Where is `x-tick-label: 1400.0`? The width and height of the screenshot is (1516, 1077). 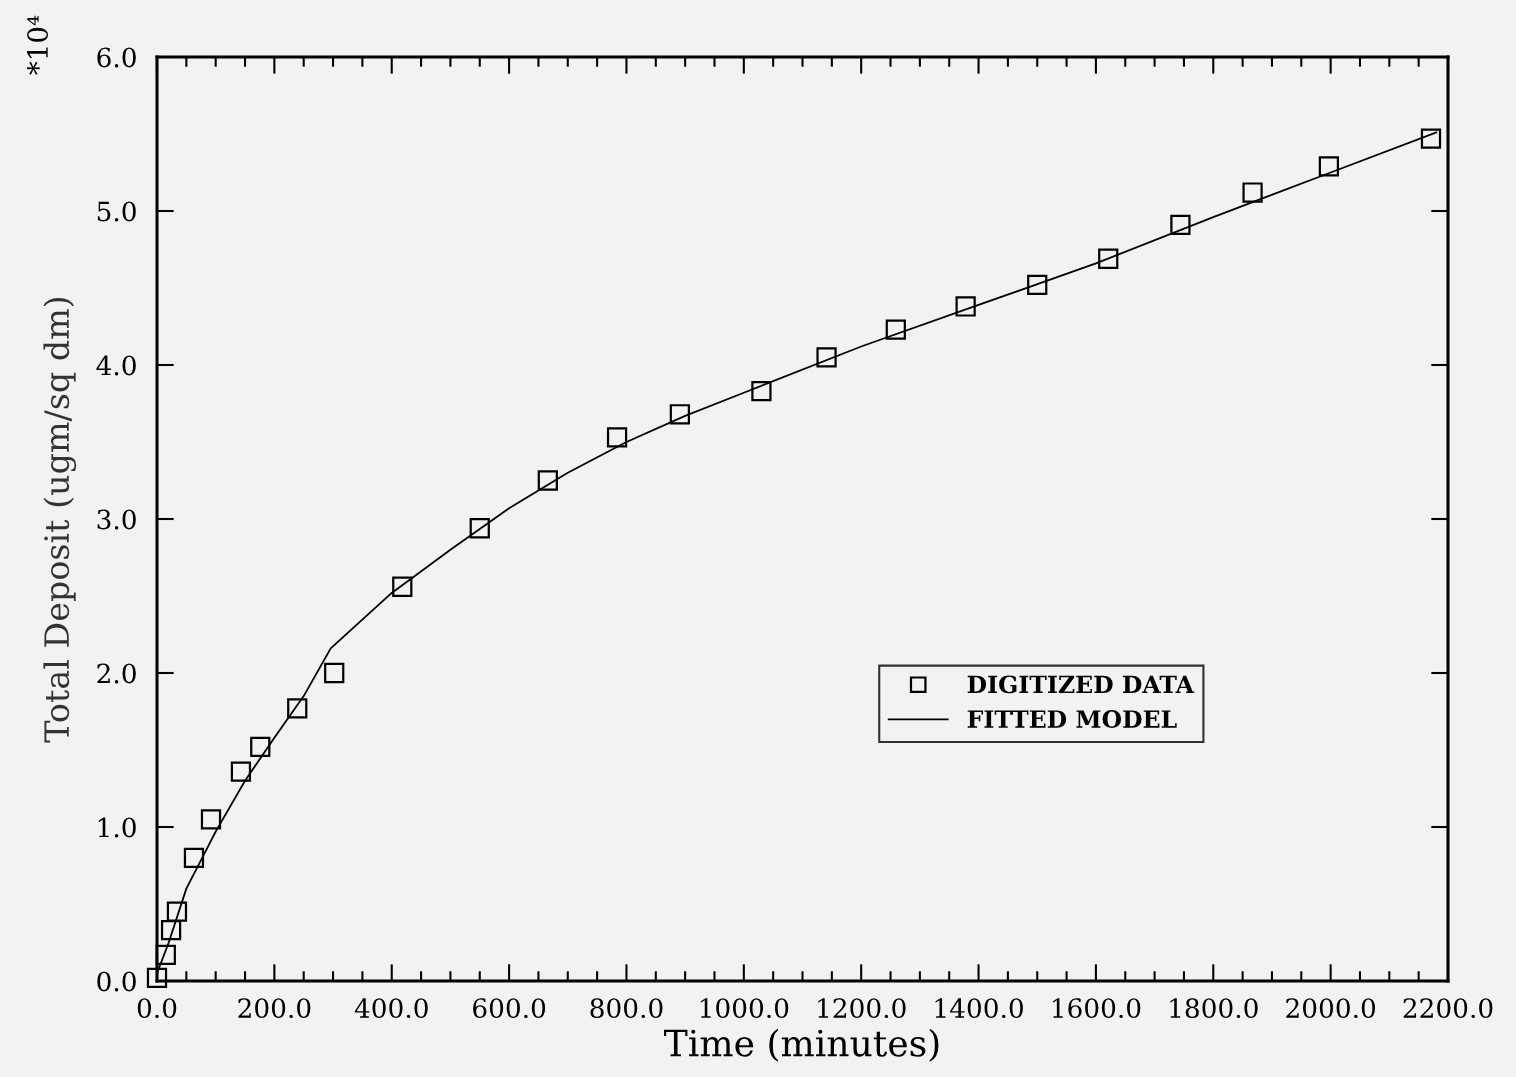
x-tick-label: 1400.0 is located at coordinates (979, 1008).